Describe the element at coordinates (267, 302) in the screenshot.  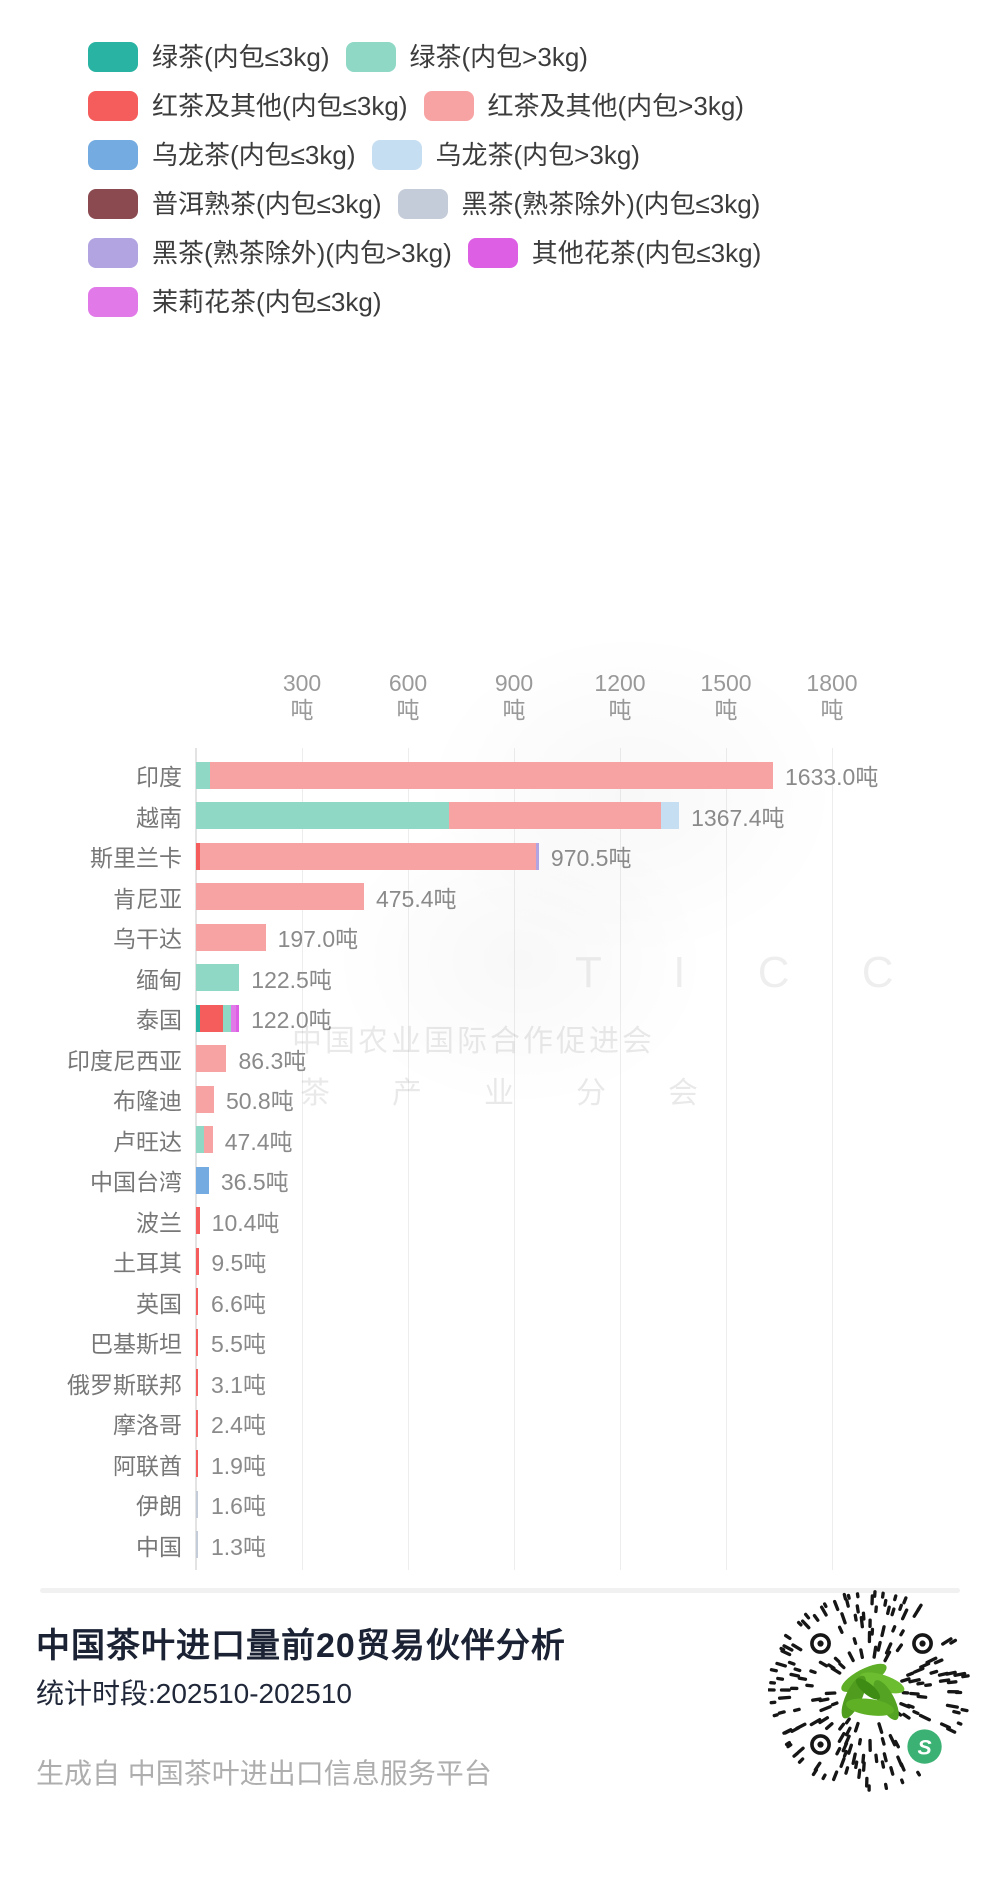
I see `legend-label: 茉莉花茶(内包≤3kg)` at that location.